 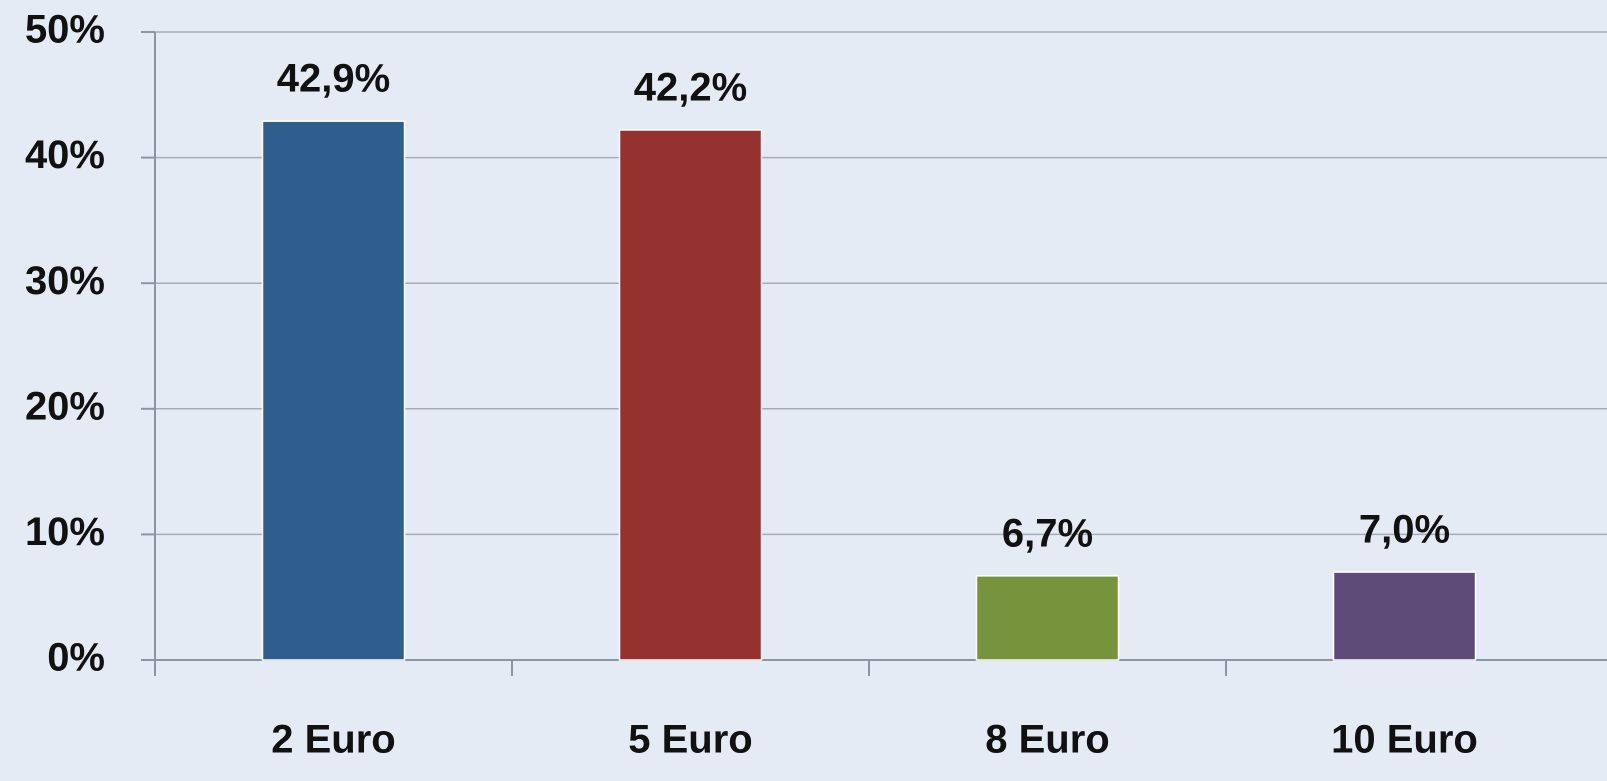 What do you see at coordinates (65, 30) in the screenshot?
I see `y-tick-label: 50%` at bounding box center [65, 30].